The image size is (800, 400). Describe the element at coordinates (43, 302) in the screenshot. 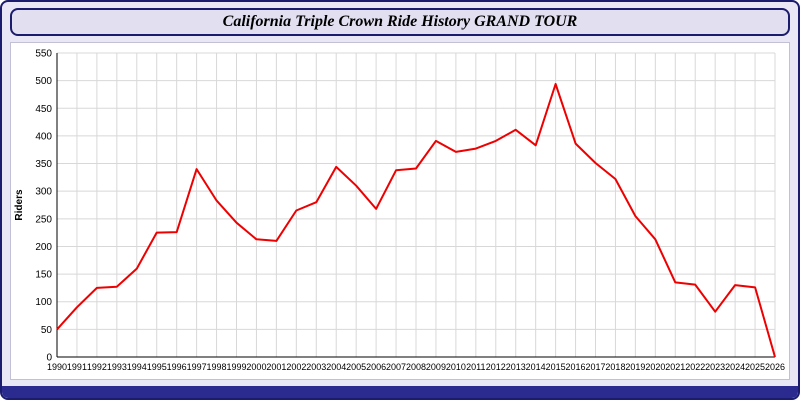

I see `svg-text: 100` at that location.